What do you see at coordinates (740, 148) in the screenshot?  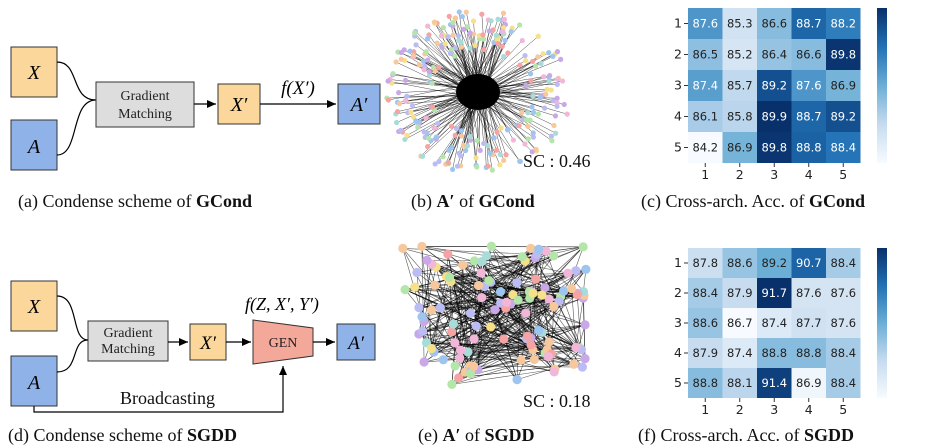 I see `heatmap-cell-value: 86.9` at bounding box center [740, 148].